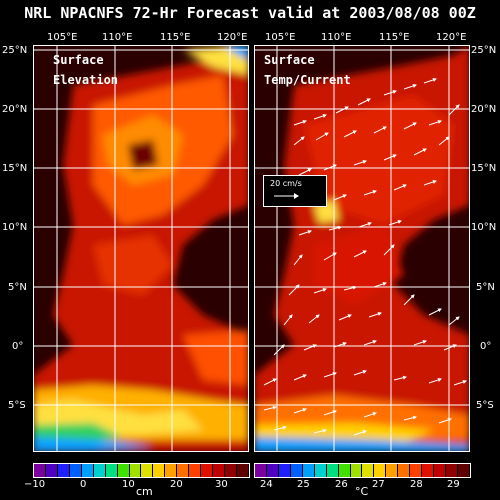  Describe the element at coordinates (35, 484) in the screenshot. I see `elevation-tick-minus10: −10` at that location.